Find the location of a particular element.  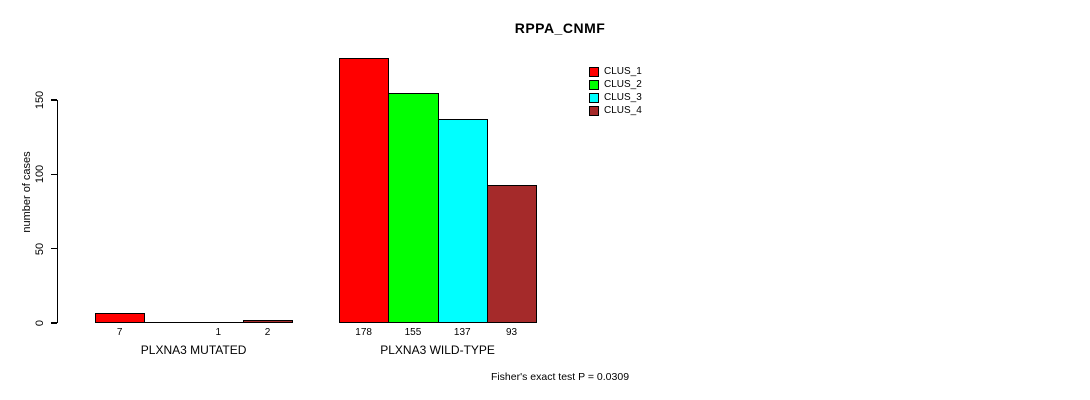

y-axis-label: number of cases is located at coordinates (27, 192).